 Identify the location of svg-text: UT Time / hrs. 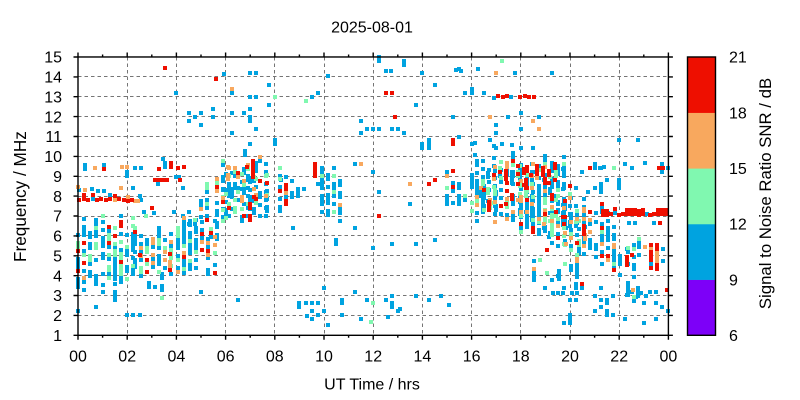
(372, 385).